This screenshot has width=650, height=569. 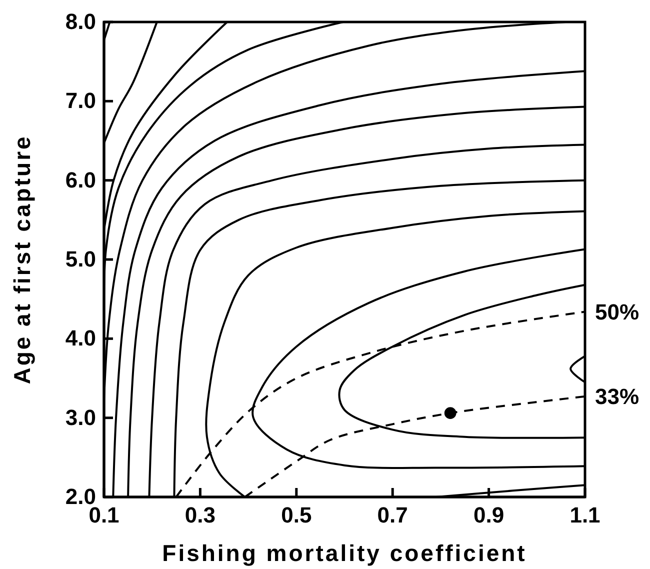 What do you see at coordinates (296, 515) in the screenshot?
I see `x-tick-label: 0.5` at bounding box center [296, 515].